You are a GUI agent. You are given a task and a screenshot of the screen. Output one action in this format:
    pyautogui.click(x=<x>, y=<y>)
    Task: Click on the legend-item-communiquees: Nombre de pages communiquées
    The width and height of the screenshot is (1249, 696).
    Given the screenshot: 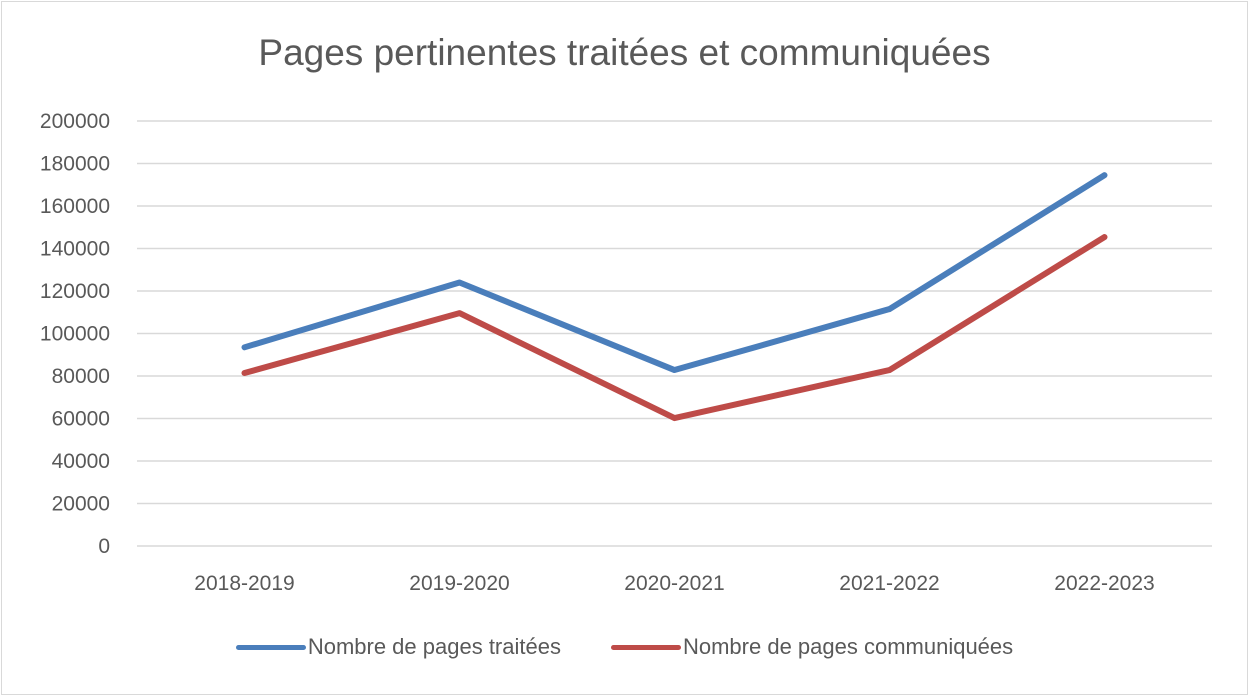 What is the action you would take?
    pyautogui.click(x=812, y=647)
    